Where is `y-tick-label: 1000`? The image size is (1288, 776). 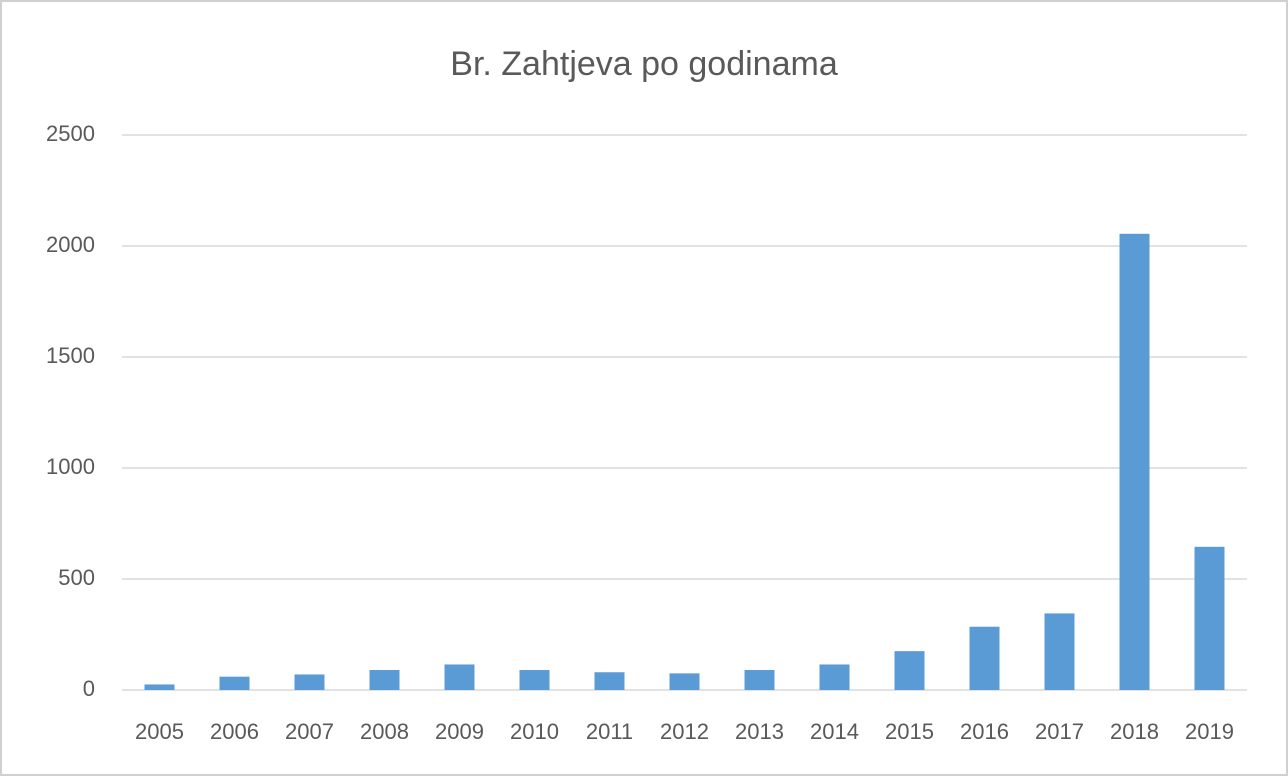
y-tick-label: 1000 is located at coordinates (70, 466).